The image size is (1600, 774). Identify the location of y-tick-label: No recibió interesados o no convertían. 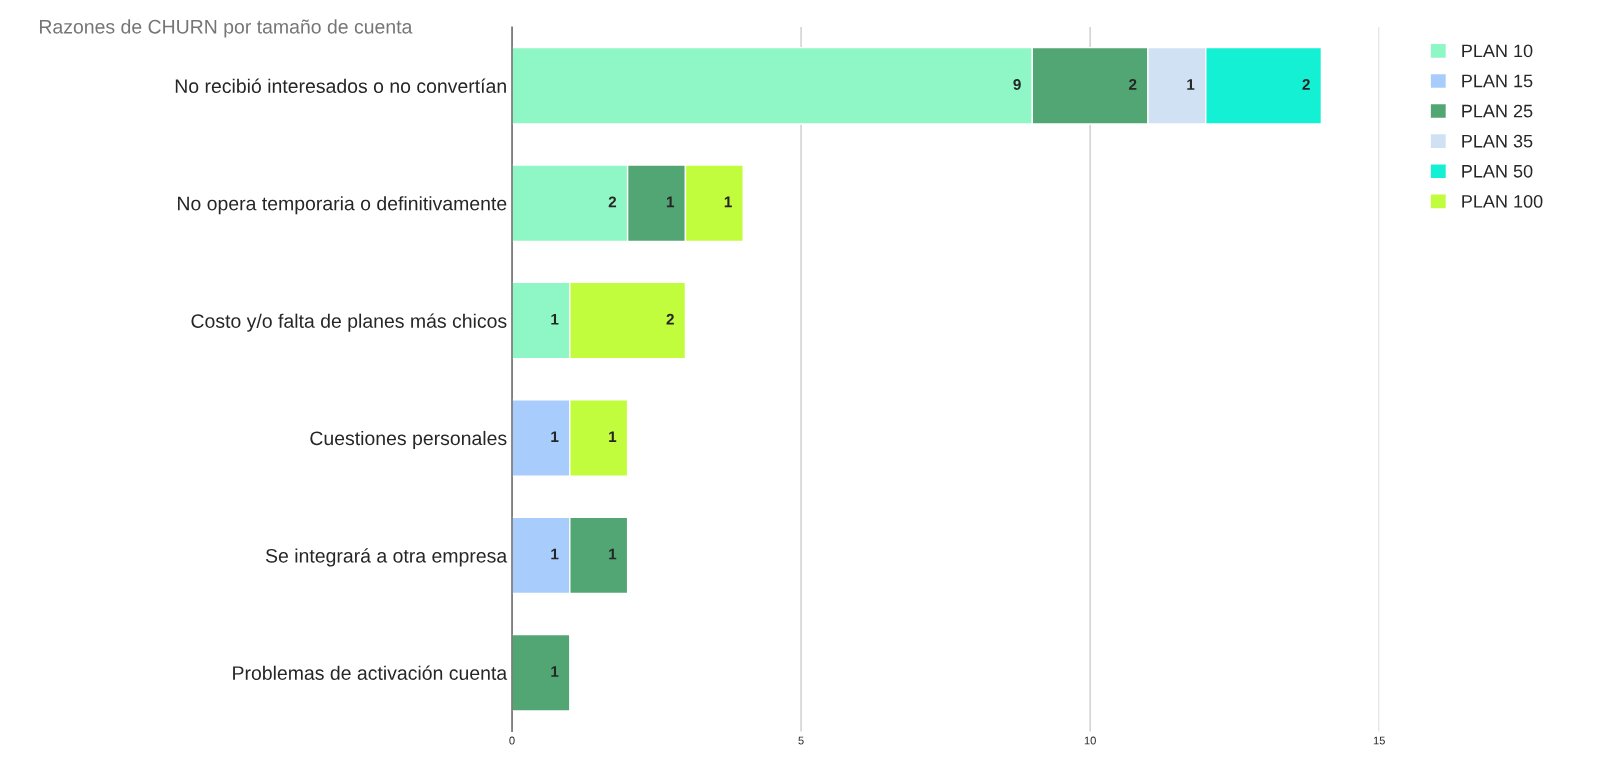
(340, 86).